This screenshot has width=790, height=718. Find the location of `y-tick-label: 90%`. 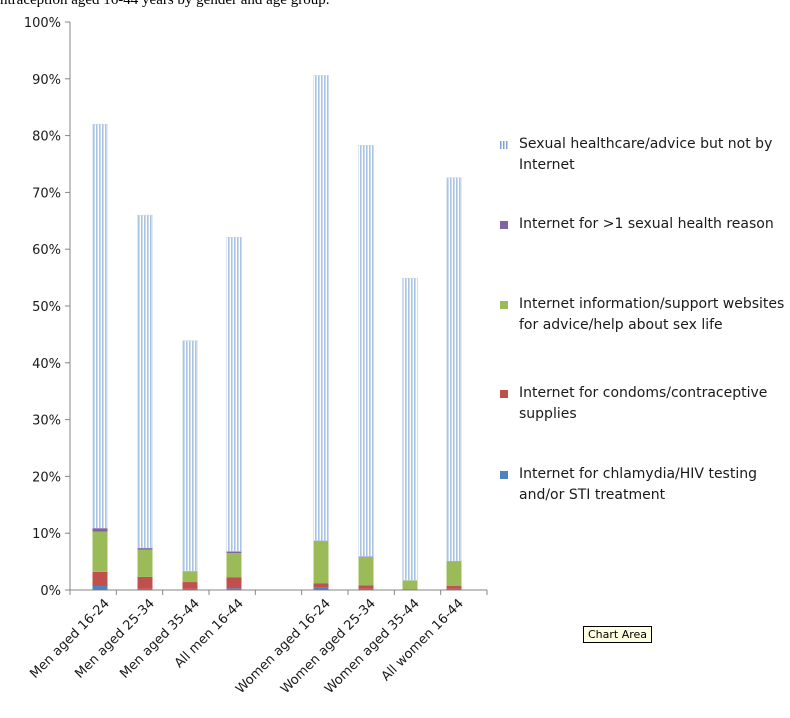

y-tick-label: 90% is located at coordinates (46, 80).